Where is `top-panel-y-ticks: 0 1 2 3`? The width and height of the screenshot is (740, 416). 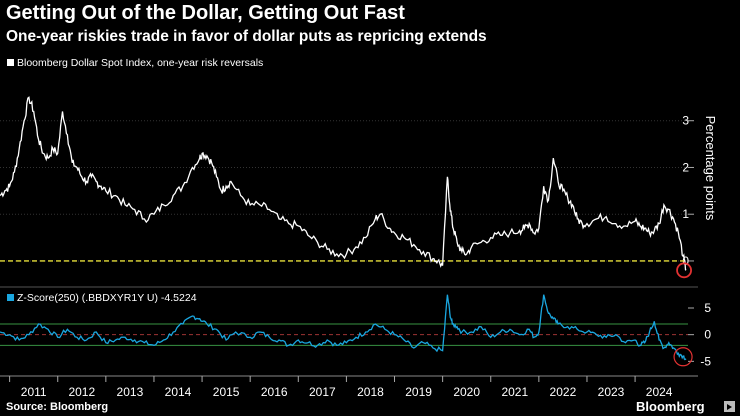 top-panel-y-ticks: 0 1 2 3 is located at coordinates (688, 191).